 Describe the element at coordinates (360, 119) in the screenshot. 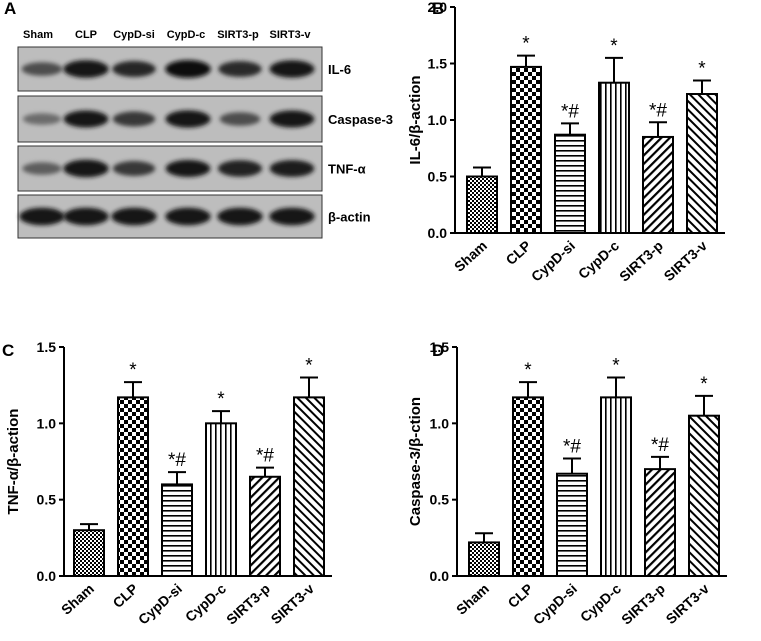

I see `blot-label: Caspase-3` at that location.